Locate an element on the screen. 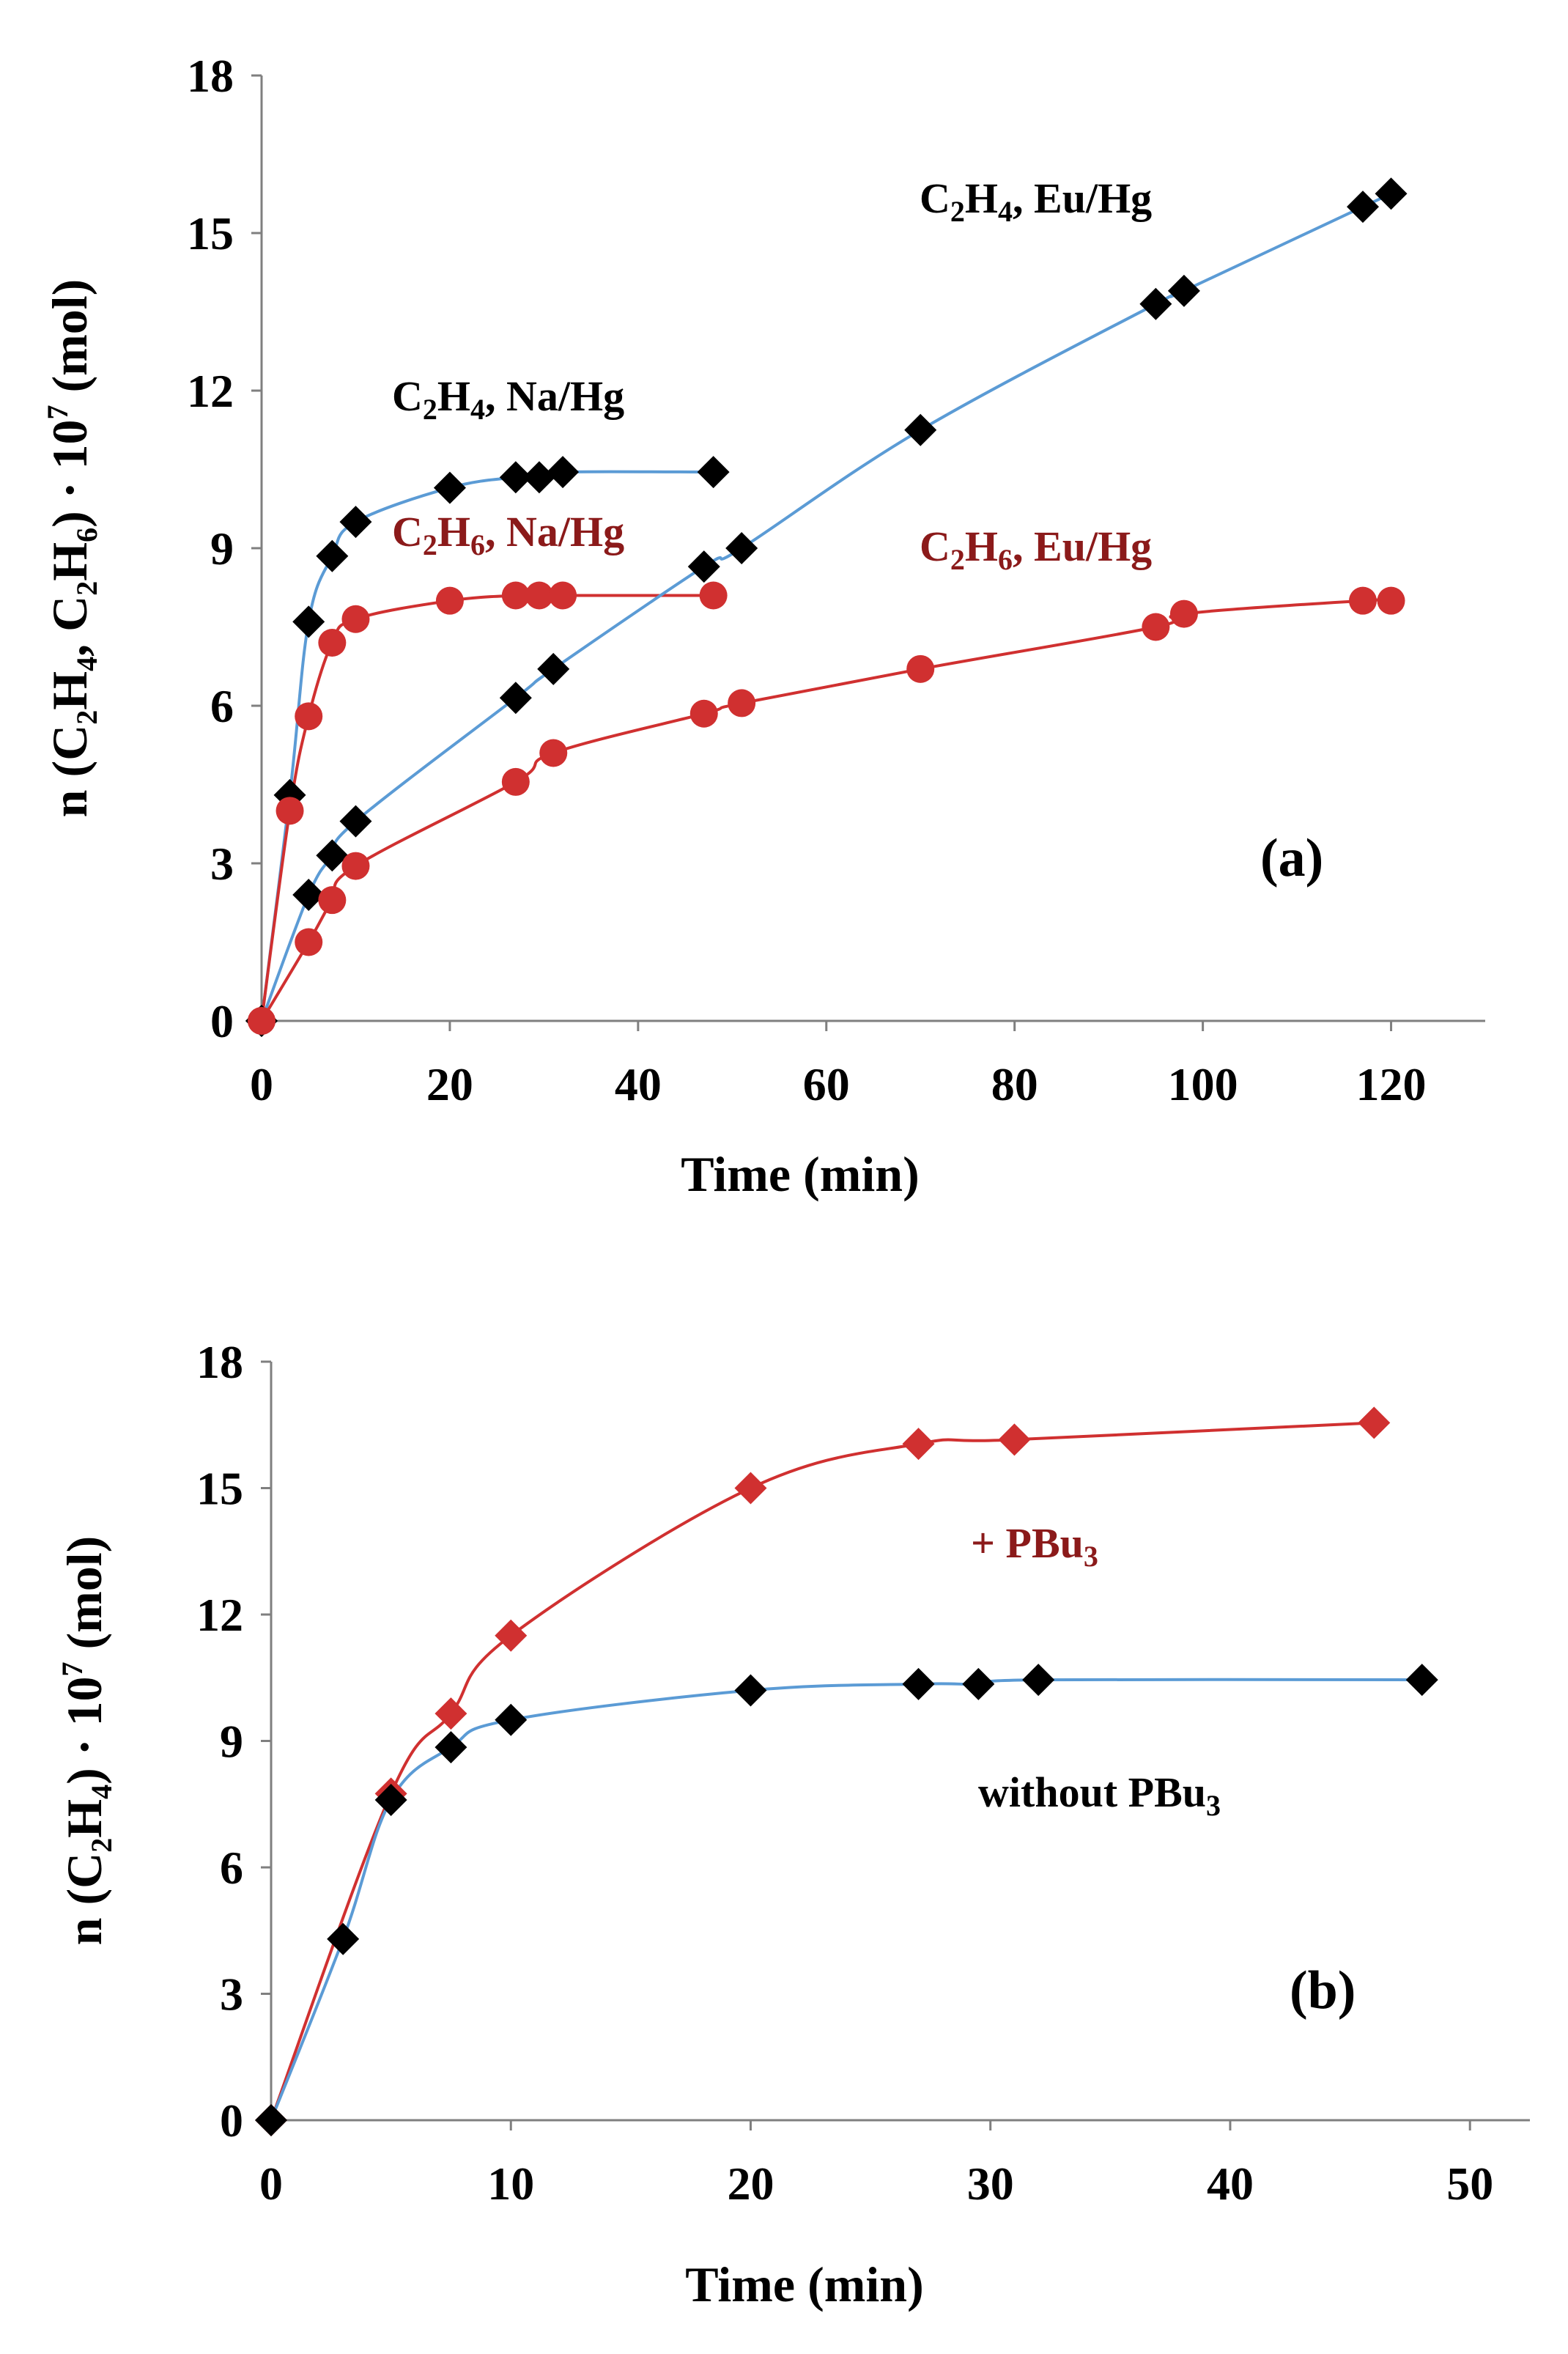  series-label-c2h6-eu: C2H6, Eu/Hg is located at coordinates (1036, 549).